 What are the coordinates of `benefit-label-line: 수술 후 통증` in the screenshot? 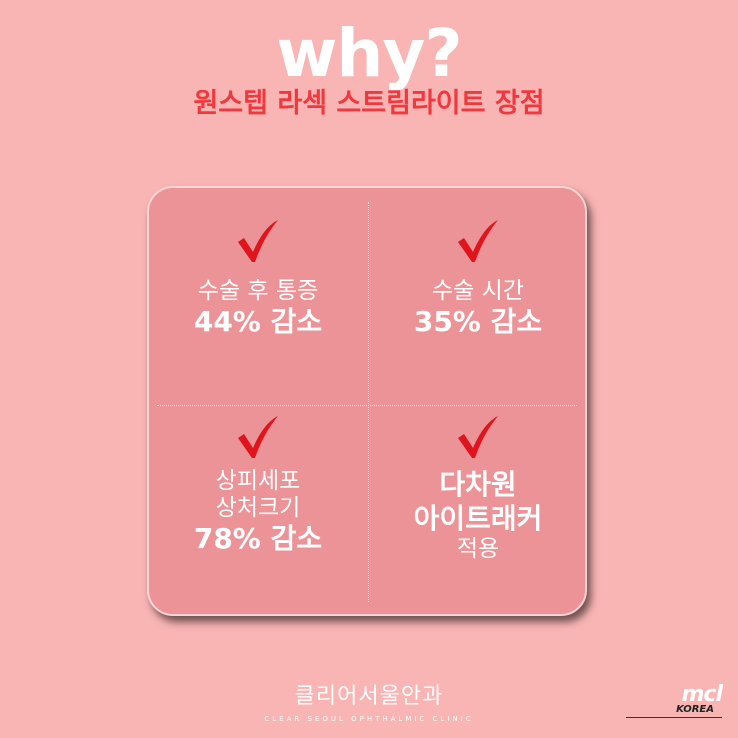 It's located at (258, 291).